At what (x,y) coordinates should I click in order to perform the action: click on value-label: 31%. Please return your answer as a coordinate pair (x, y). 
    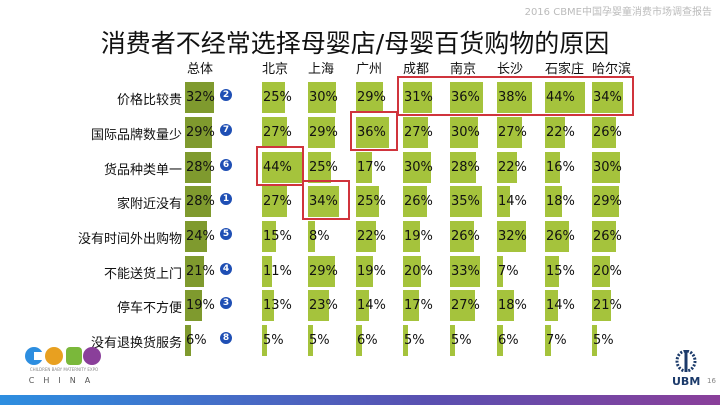
    Looking at the image, I should click on (418, 97).